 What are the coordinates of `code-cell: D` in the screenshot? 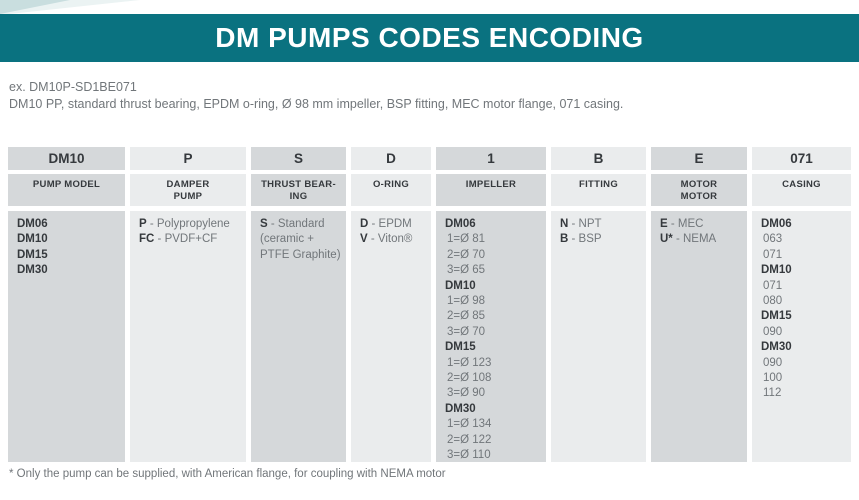 It's located at (391, 158).